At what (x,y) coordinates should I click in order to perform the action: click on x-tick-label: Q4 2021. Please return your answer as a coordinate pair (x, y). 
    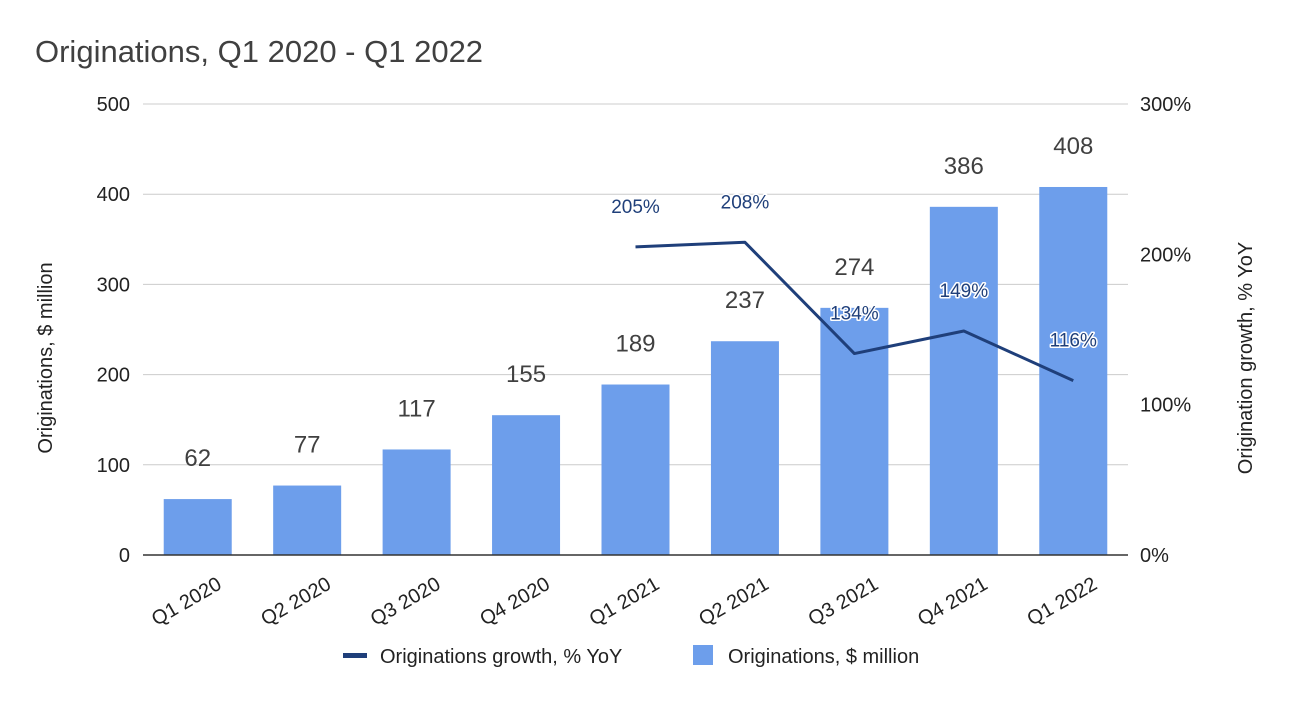
    Looking at the image, I should click on (952, 601).